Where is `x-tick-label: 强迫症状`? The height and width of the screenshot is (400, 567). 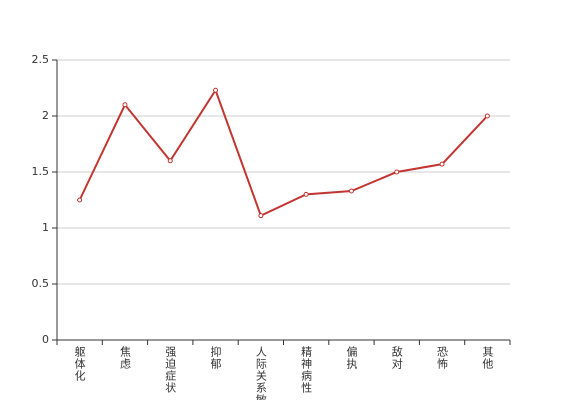 x-tick-label: 强迫症状 is located at coordinates (170, 370).